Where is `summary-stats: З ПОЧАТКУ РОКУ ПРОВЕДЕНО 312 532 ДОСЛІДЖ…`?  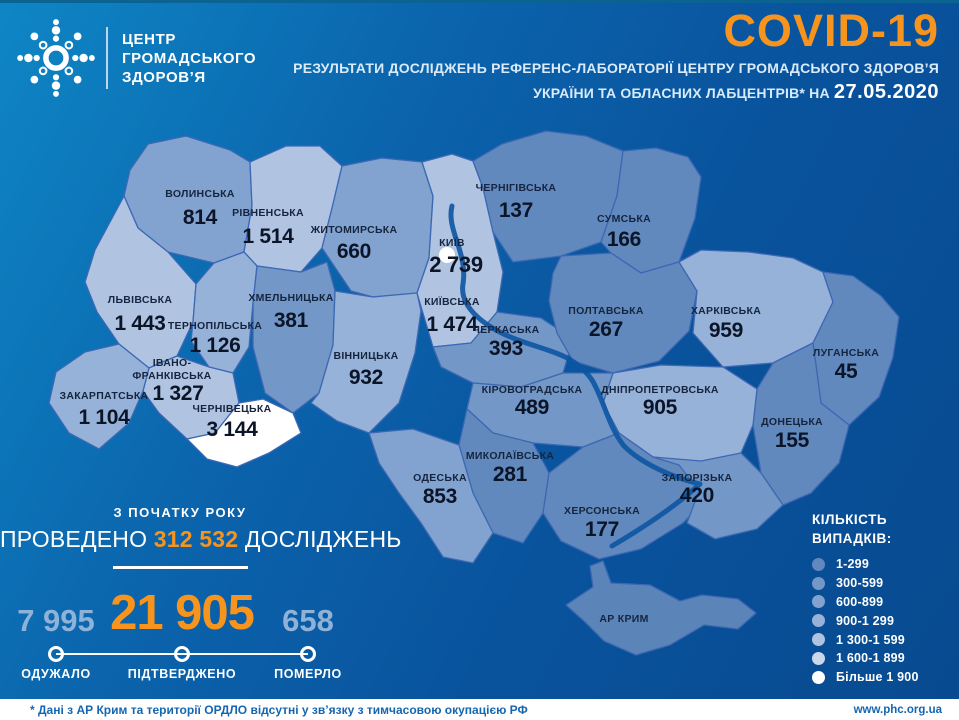
summary-stats: З ПОЧАТКУ РОКУ ПРОВЕДЕНО 312 532 ДОСЛІДЖ… is located at coordinates (200, 593).